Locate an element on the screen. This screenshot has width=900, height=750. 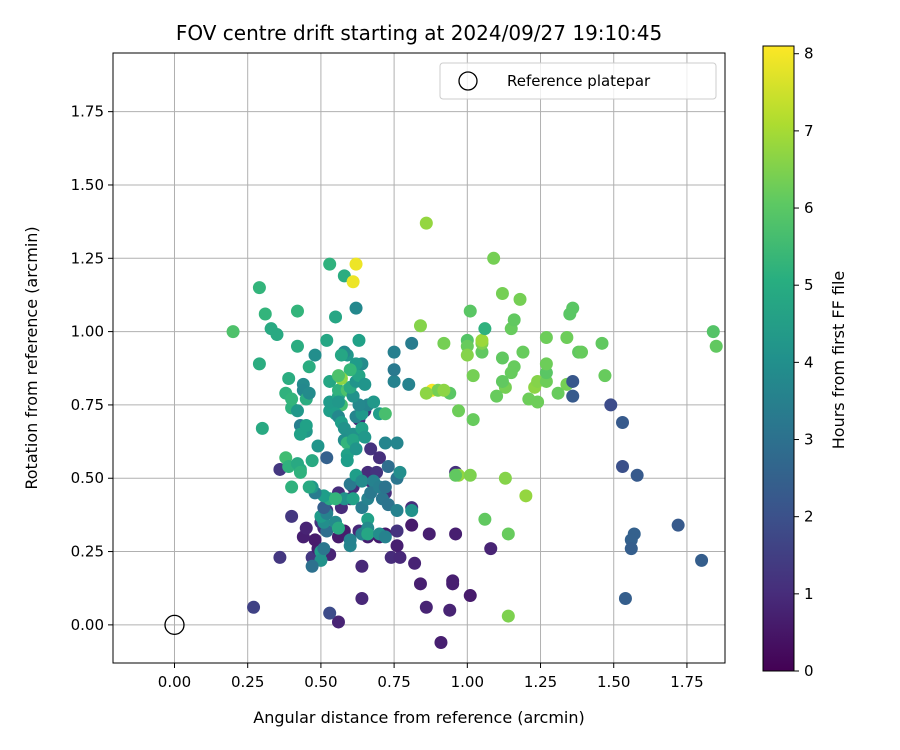
reference-marker is located at coordinates (174, 625).